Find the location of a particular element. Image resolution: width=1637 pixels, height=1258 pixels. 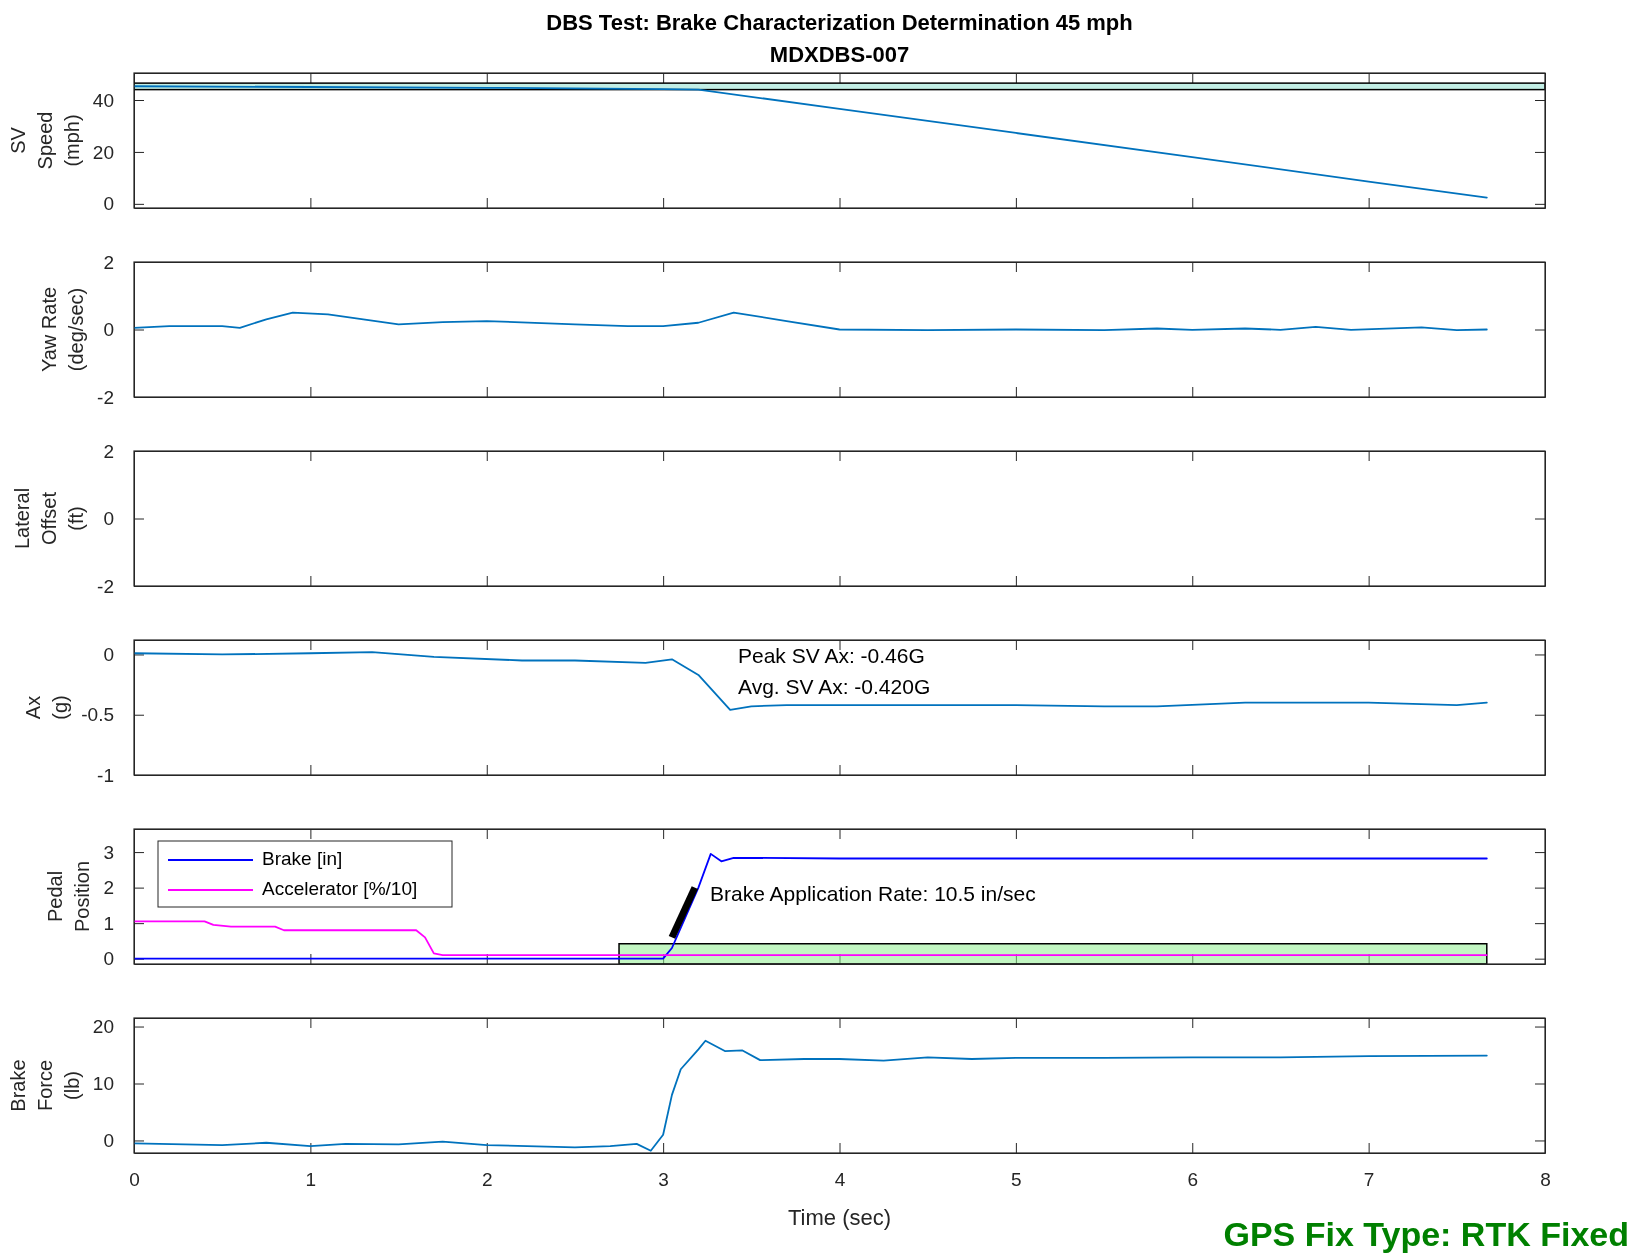

x-tick-label: 6 is located at coordinates (1193, 1180).